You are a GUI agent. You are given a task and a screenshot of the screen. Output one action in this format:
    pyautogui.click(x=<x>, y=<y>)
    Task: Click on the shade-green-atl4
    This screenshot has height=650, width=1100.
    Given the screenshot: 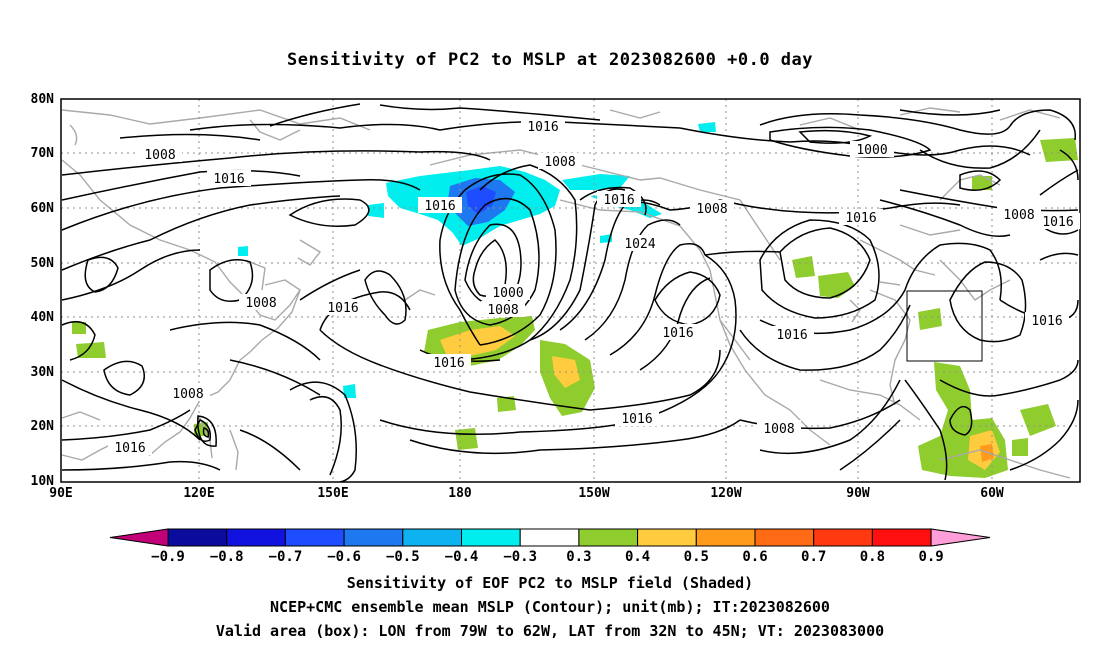 What is the action you would take?
    pyautogui.click(x=1020, y=447)
    